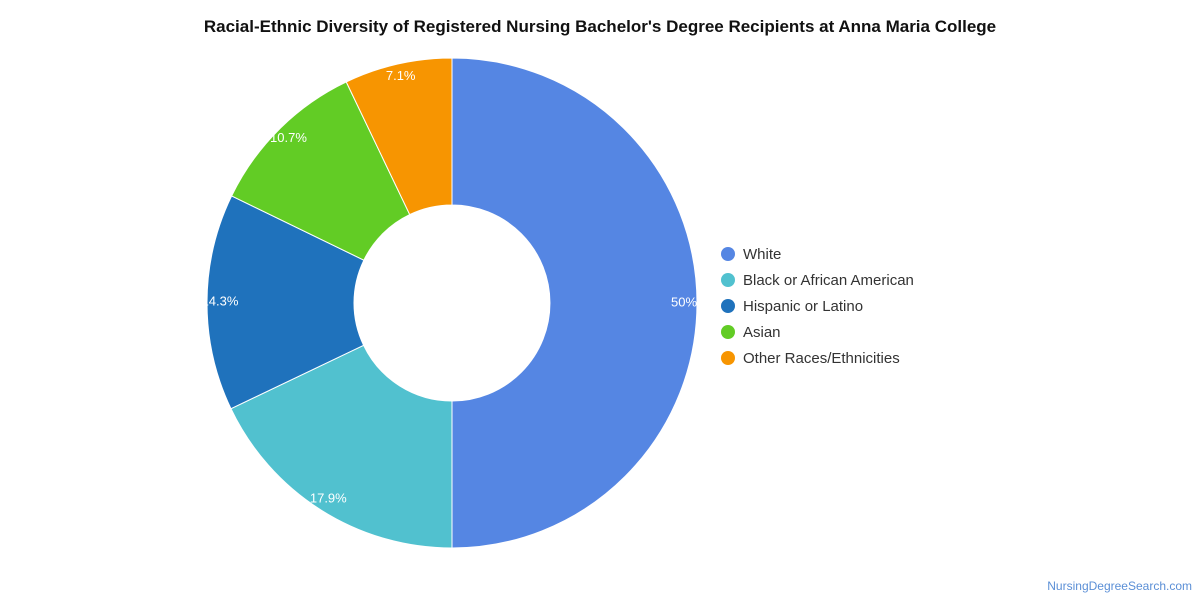 This screenshot has height=600, width=1200. I want to click on legend-swatch-hispanic-or-latino, so click(728, 306).